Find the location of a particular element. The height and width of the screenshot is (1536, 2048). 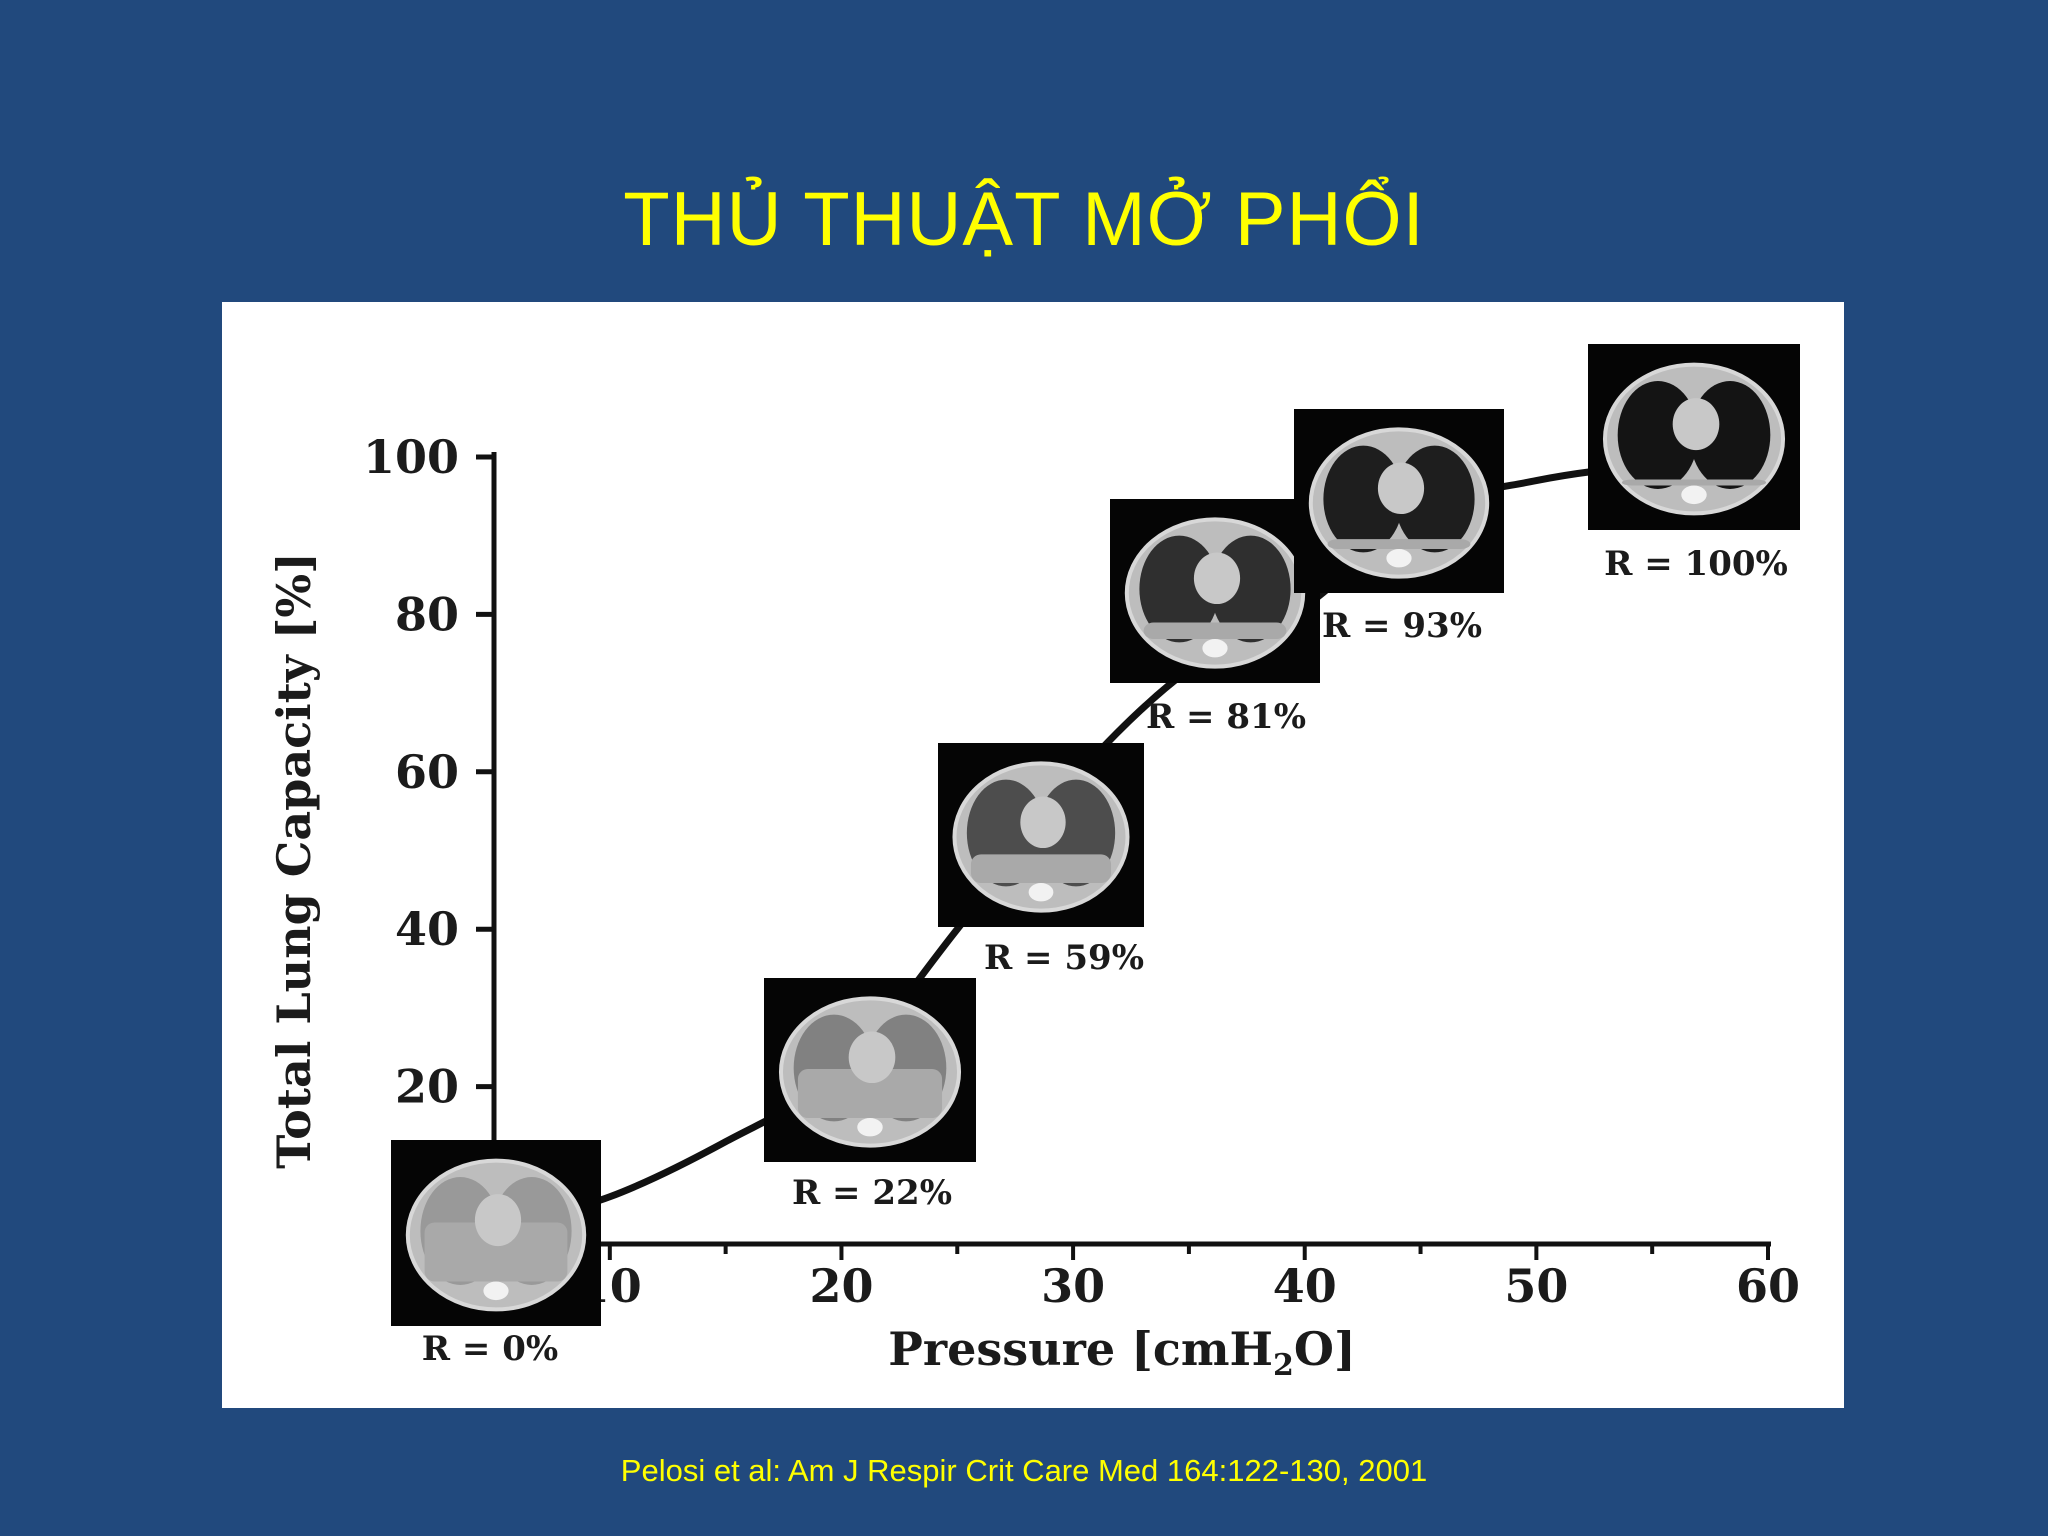

x-axis-title-end: O] is located at coordinates (1325, 1349).